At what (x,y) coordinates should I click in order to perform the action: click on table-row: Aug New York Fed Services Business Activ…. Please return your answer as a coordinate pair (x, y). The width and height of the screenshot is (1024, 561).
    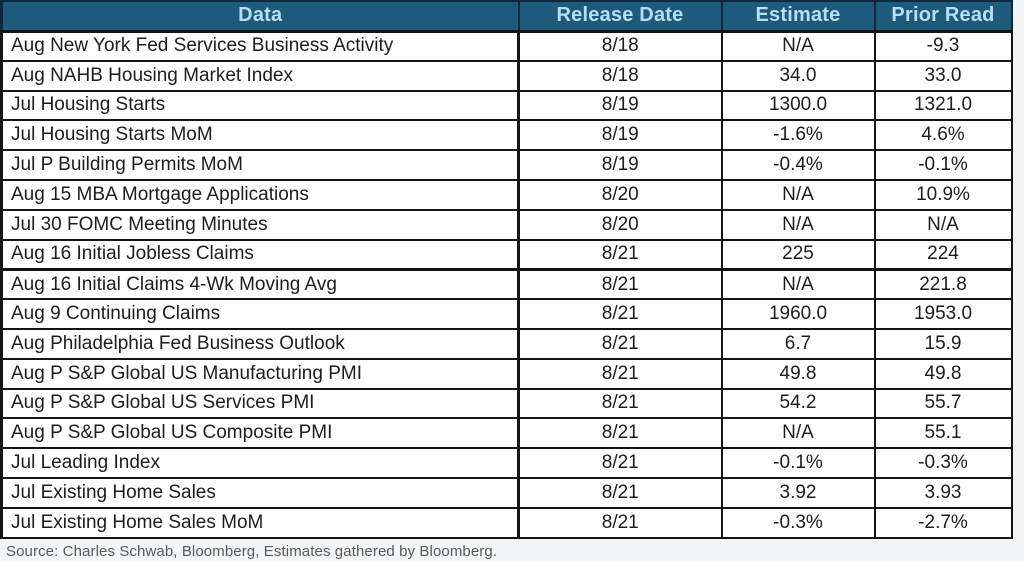
    Looking at the image, I should click on (506, 46).